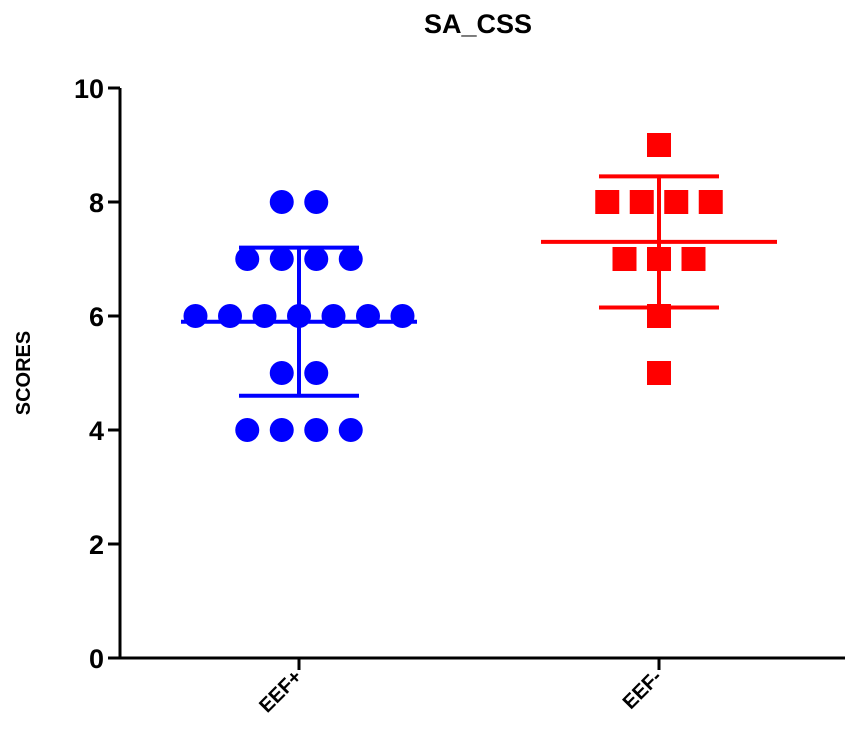 Image resolution: width=851 pixels, height=744 pixels. I want to click on y-axis-label: SCORES, so click(24, 373).